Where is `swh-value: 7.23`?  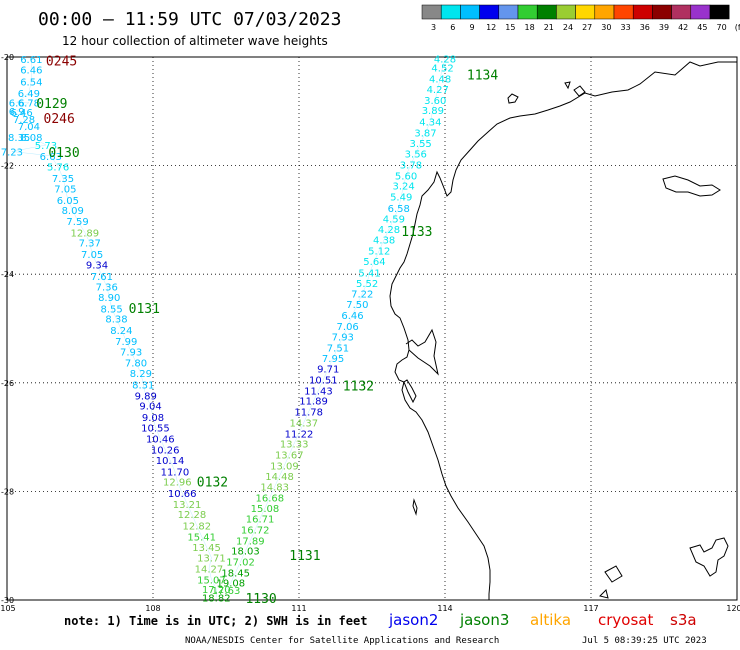
swh-value: 7.23 is located at coordinates (12, 152).